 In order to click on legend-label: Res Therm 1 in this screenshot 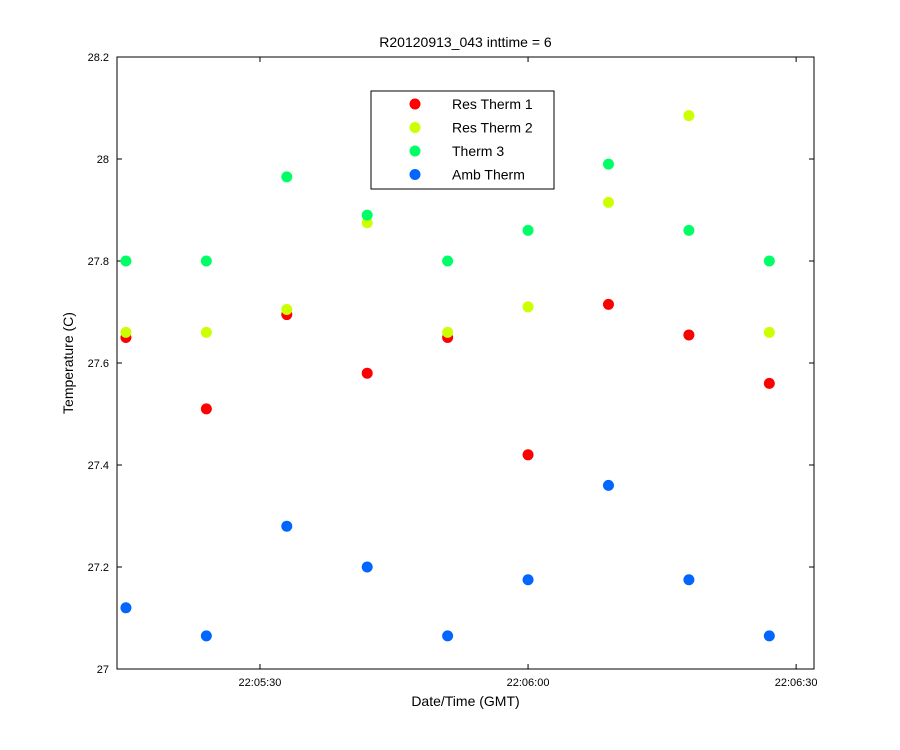, I will do `click(492, 104)`.